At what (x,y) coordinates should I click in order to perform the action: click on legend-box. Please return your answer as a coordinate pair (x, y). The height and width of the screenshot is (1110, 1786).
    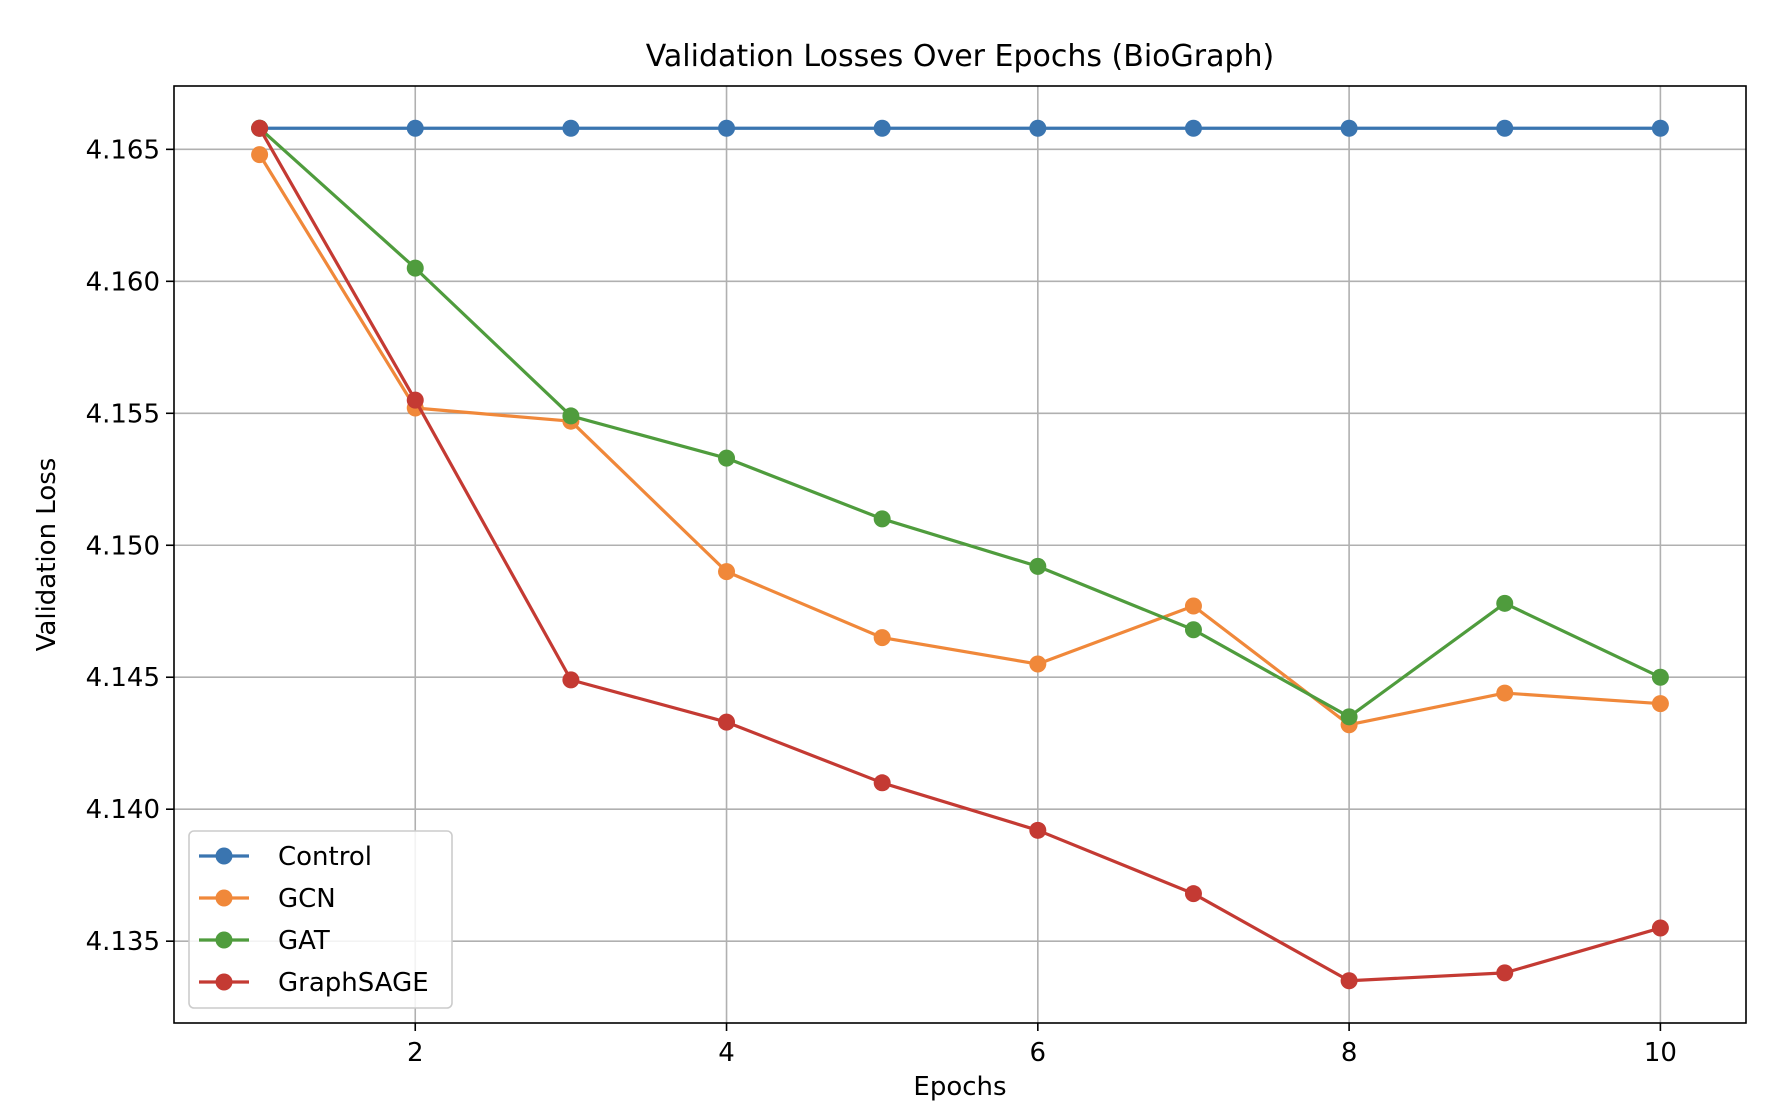
    Looking at the image, I should click on (320, 919).